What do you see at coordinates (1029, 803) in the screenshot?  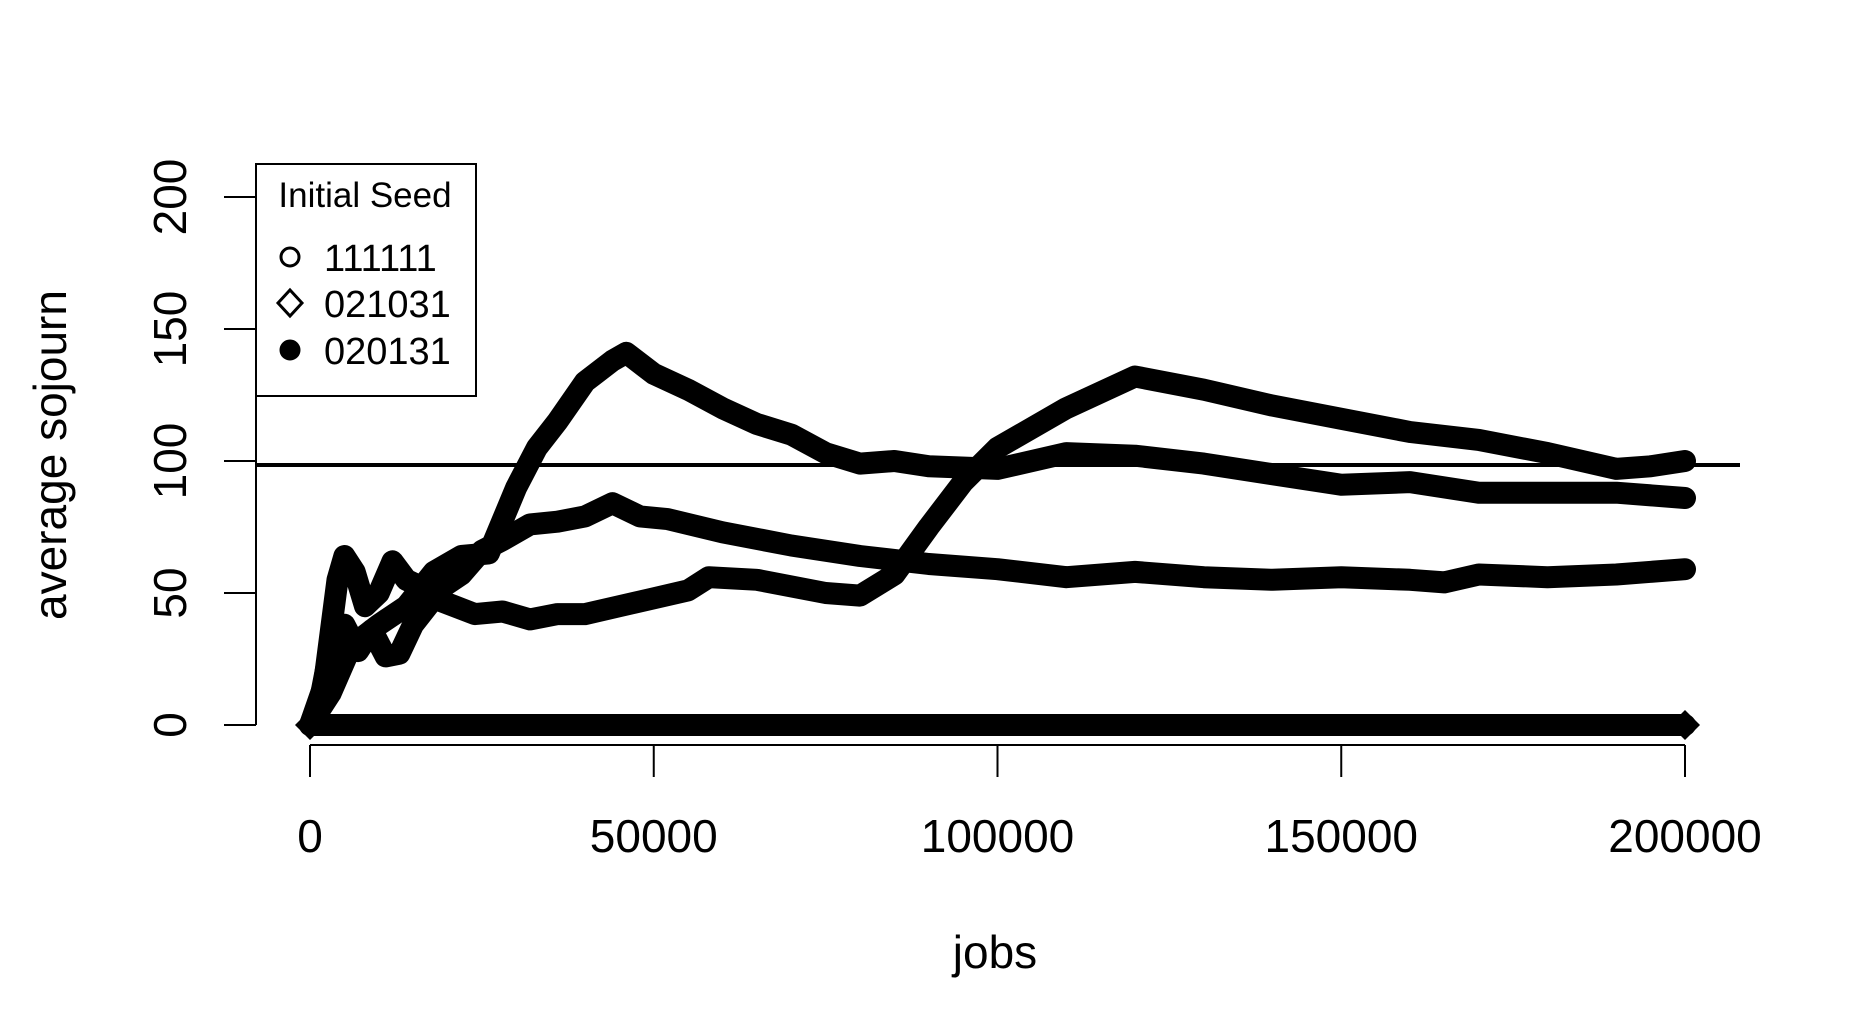 I see `x-axis: 0 50000 100000 150000 200000` at bounding box center [1029, 803].